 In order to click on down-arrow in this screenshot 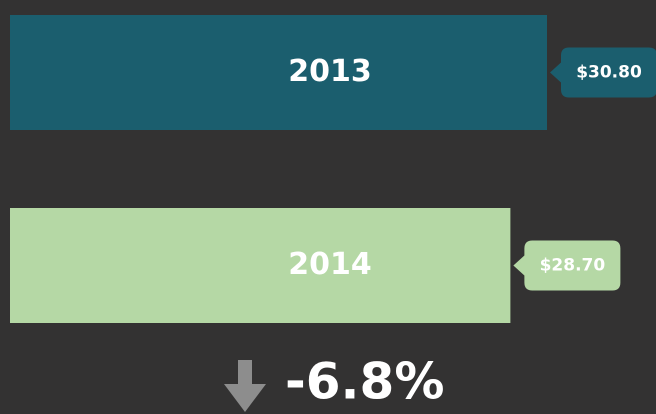, I will do `click(245, 386)`.